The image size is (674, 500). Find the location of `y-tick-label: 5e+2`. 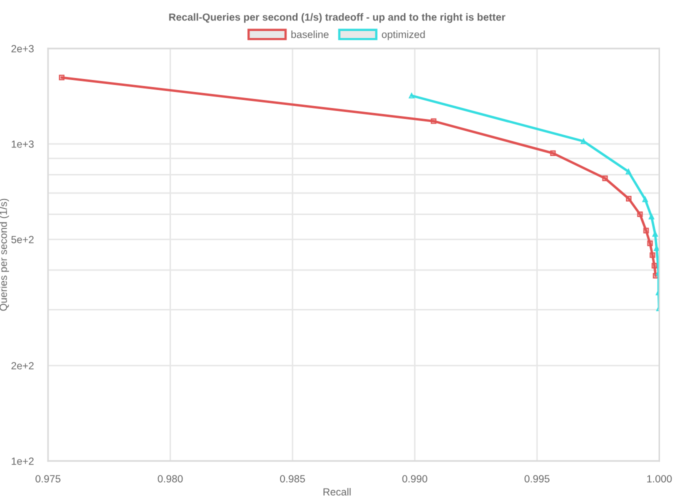

y-tick-label: 5e+2 is located at coordinates (22, 240).